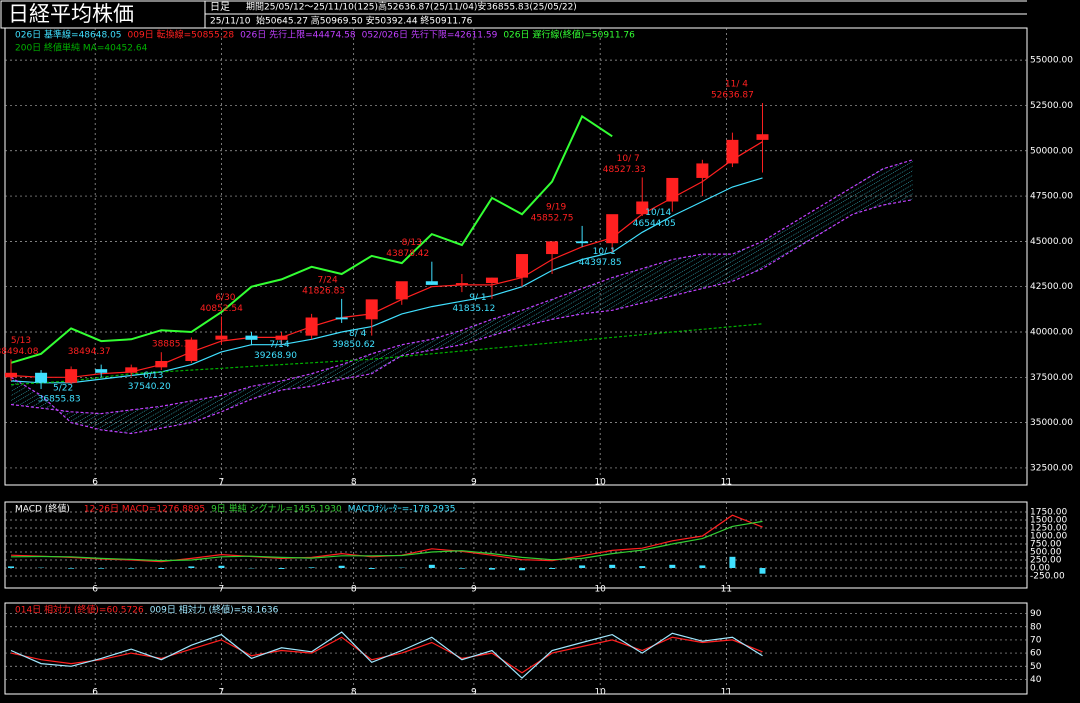 The height and width of the screenshot is (703, 1080). What do you see at coordinates (1036, 627) in the screenshot?
I see `y-tick-label: 80` at bounding box center [1036, 627].